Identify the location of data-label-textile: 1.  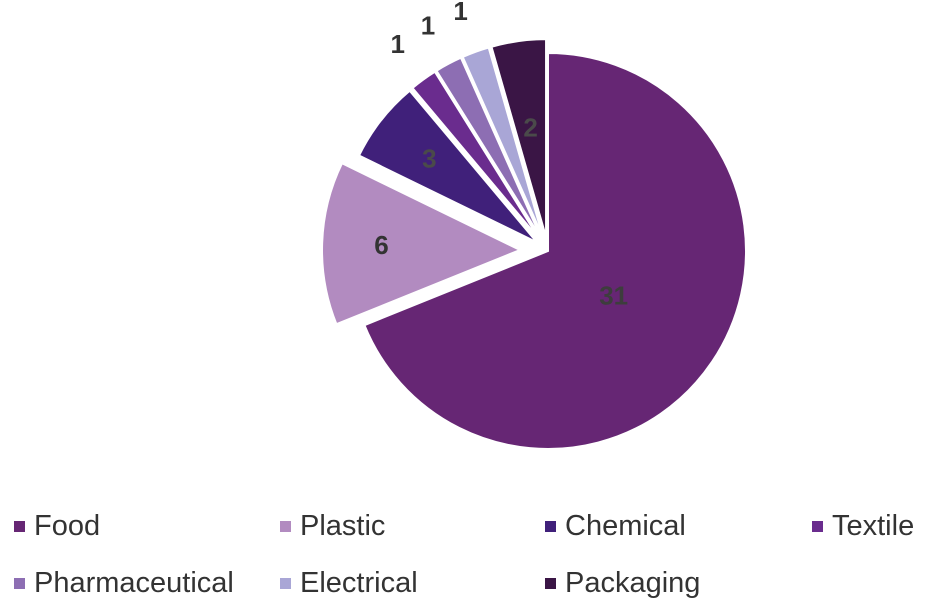
(398, 44).